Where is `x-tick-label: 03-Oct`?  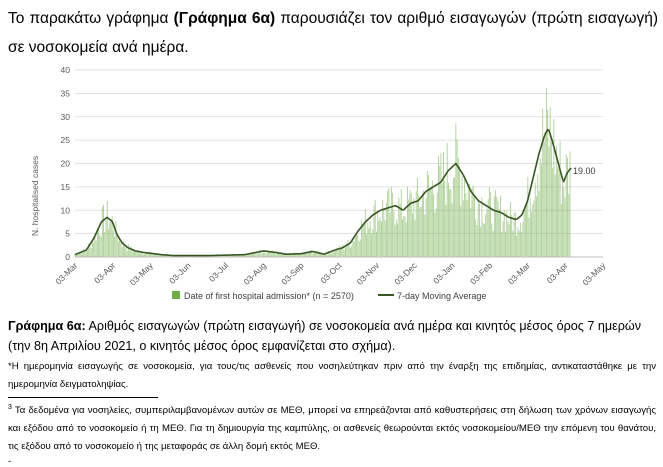
x-tick-label: 03-Oct is located at coordinates (331, 273).